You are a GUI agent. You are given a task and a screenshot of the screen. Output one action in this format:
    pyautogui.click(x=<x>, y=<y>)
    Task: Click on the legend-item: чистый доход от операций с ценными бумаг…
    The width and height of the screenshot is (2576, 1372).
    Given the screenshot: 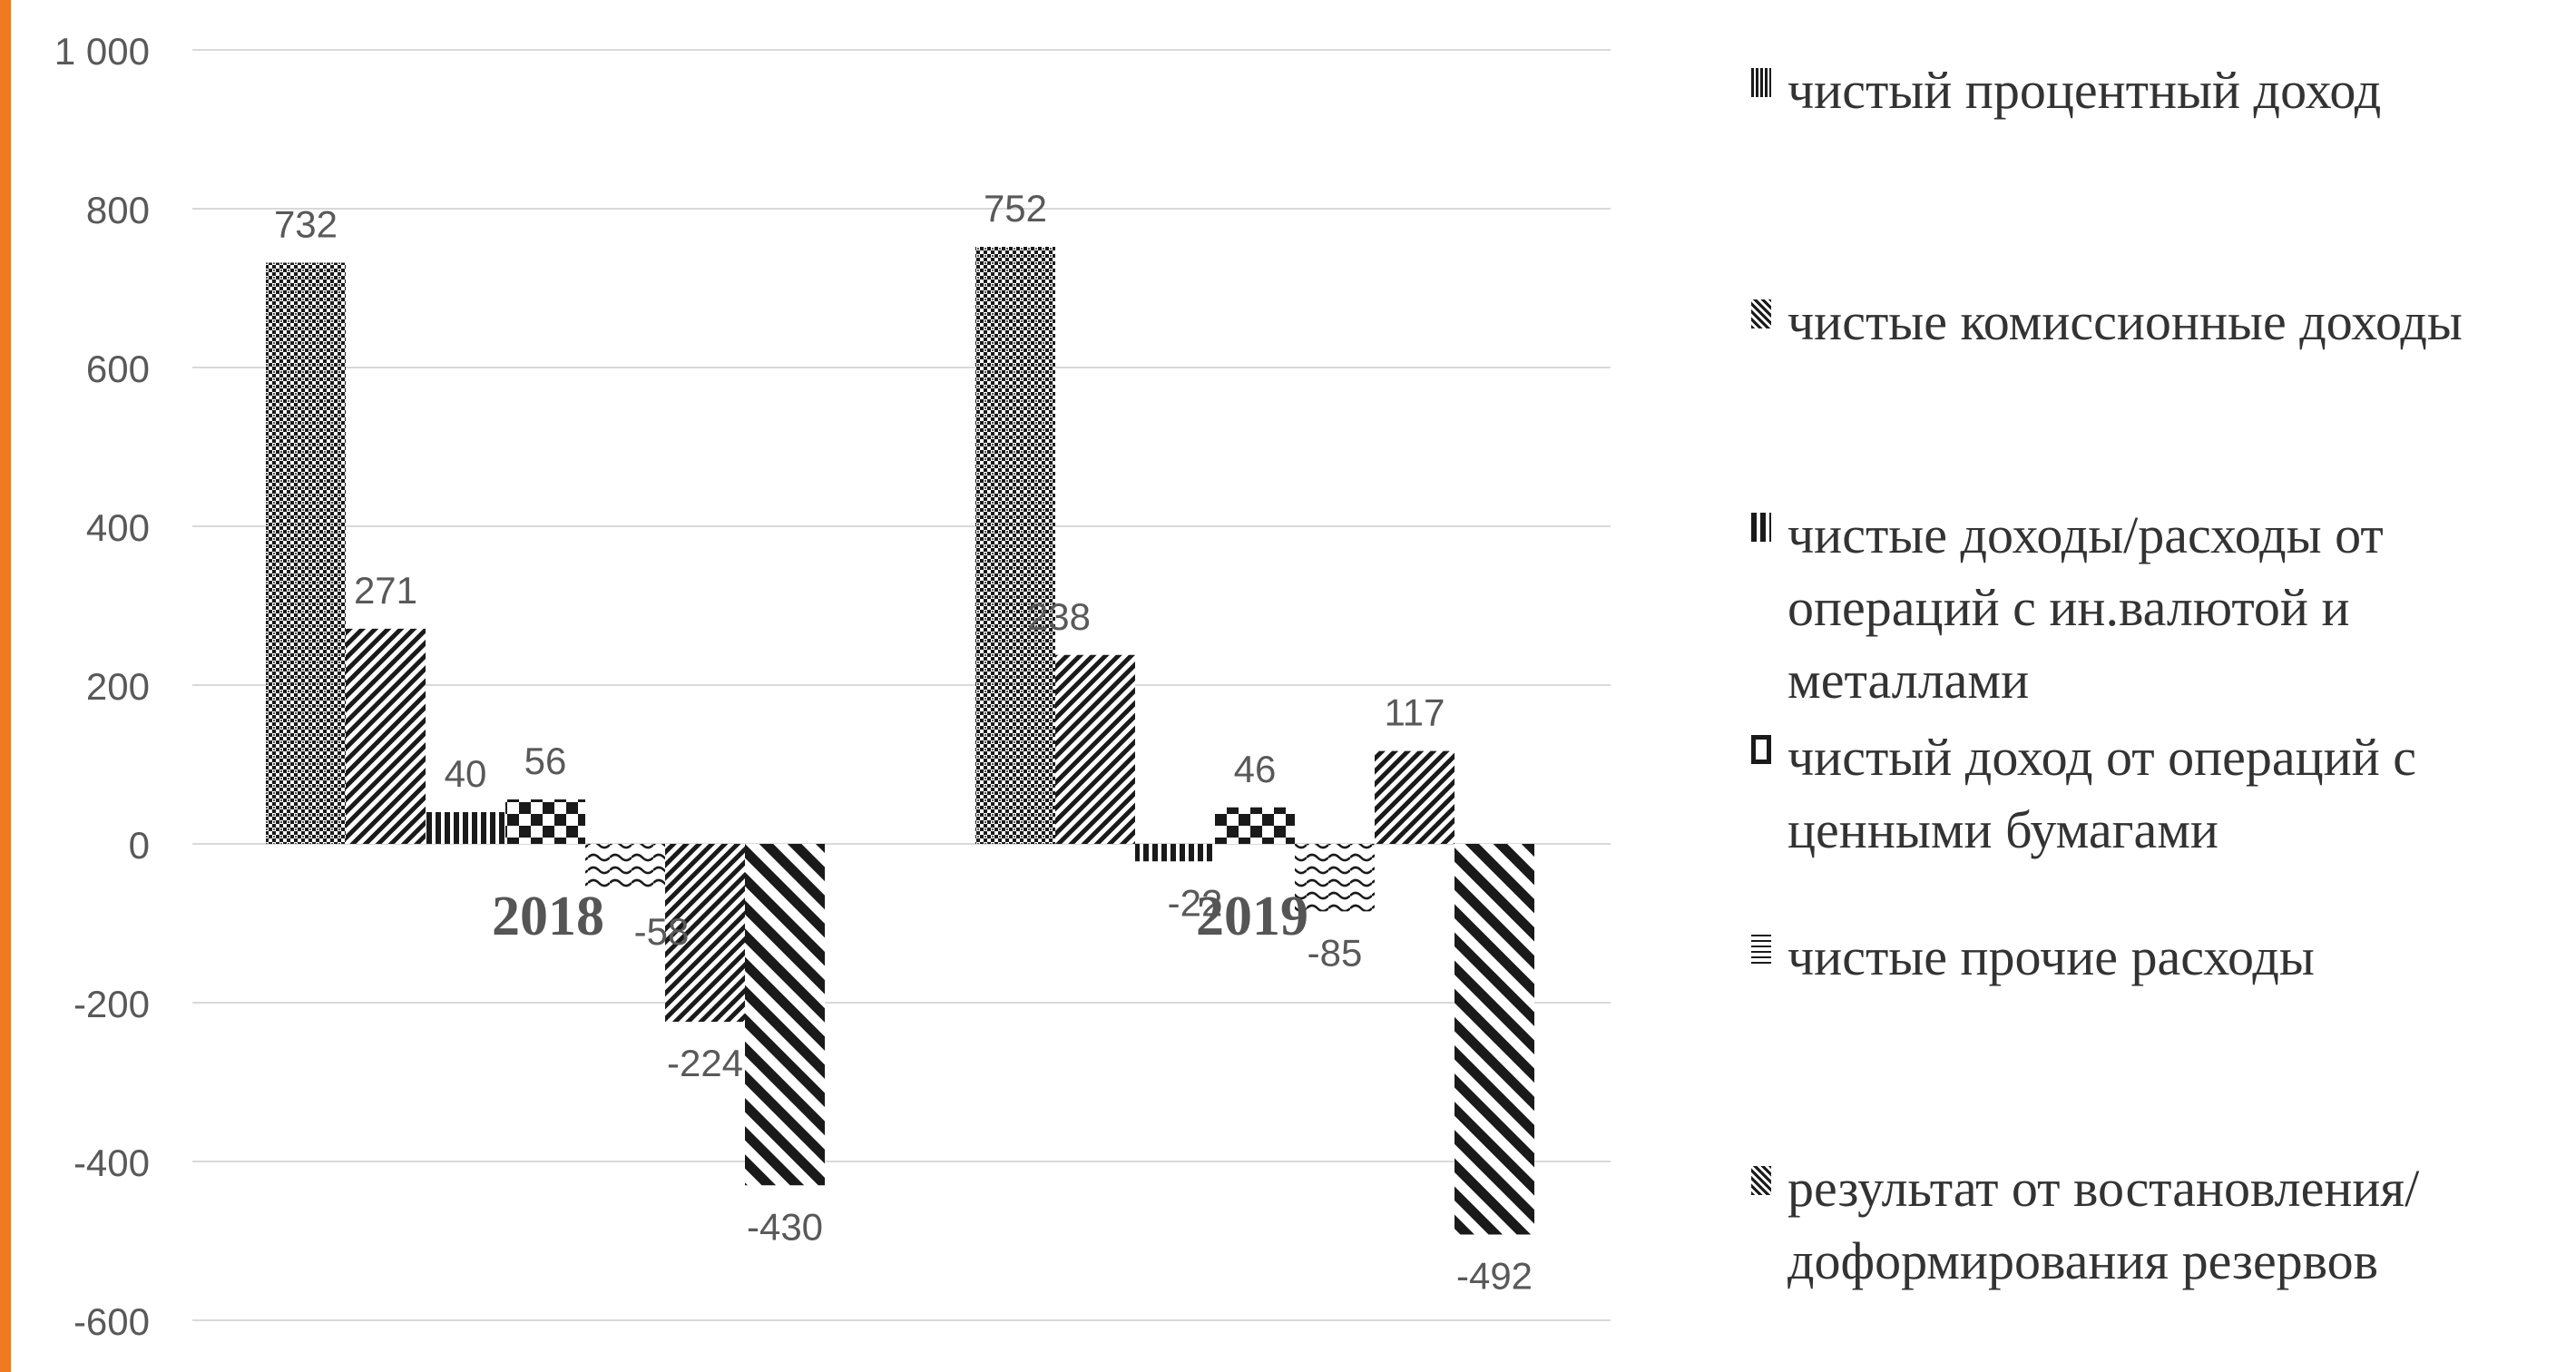 What is the action you would take?
    pyautogui.click(x=2159, y=794)
    